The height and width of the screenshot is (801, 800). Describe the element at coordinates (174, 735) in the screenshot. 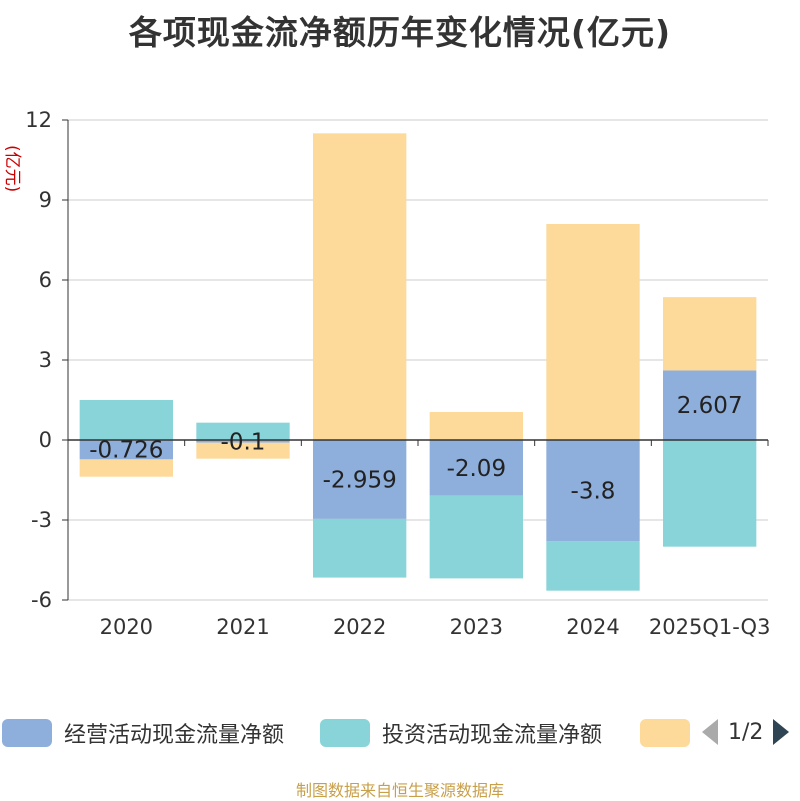

I see `legend-label-operating: 经营活动现金流量净额` at that location.